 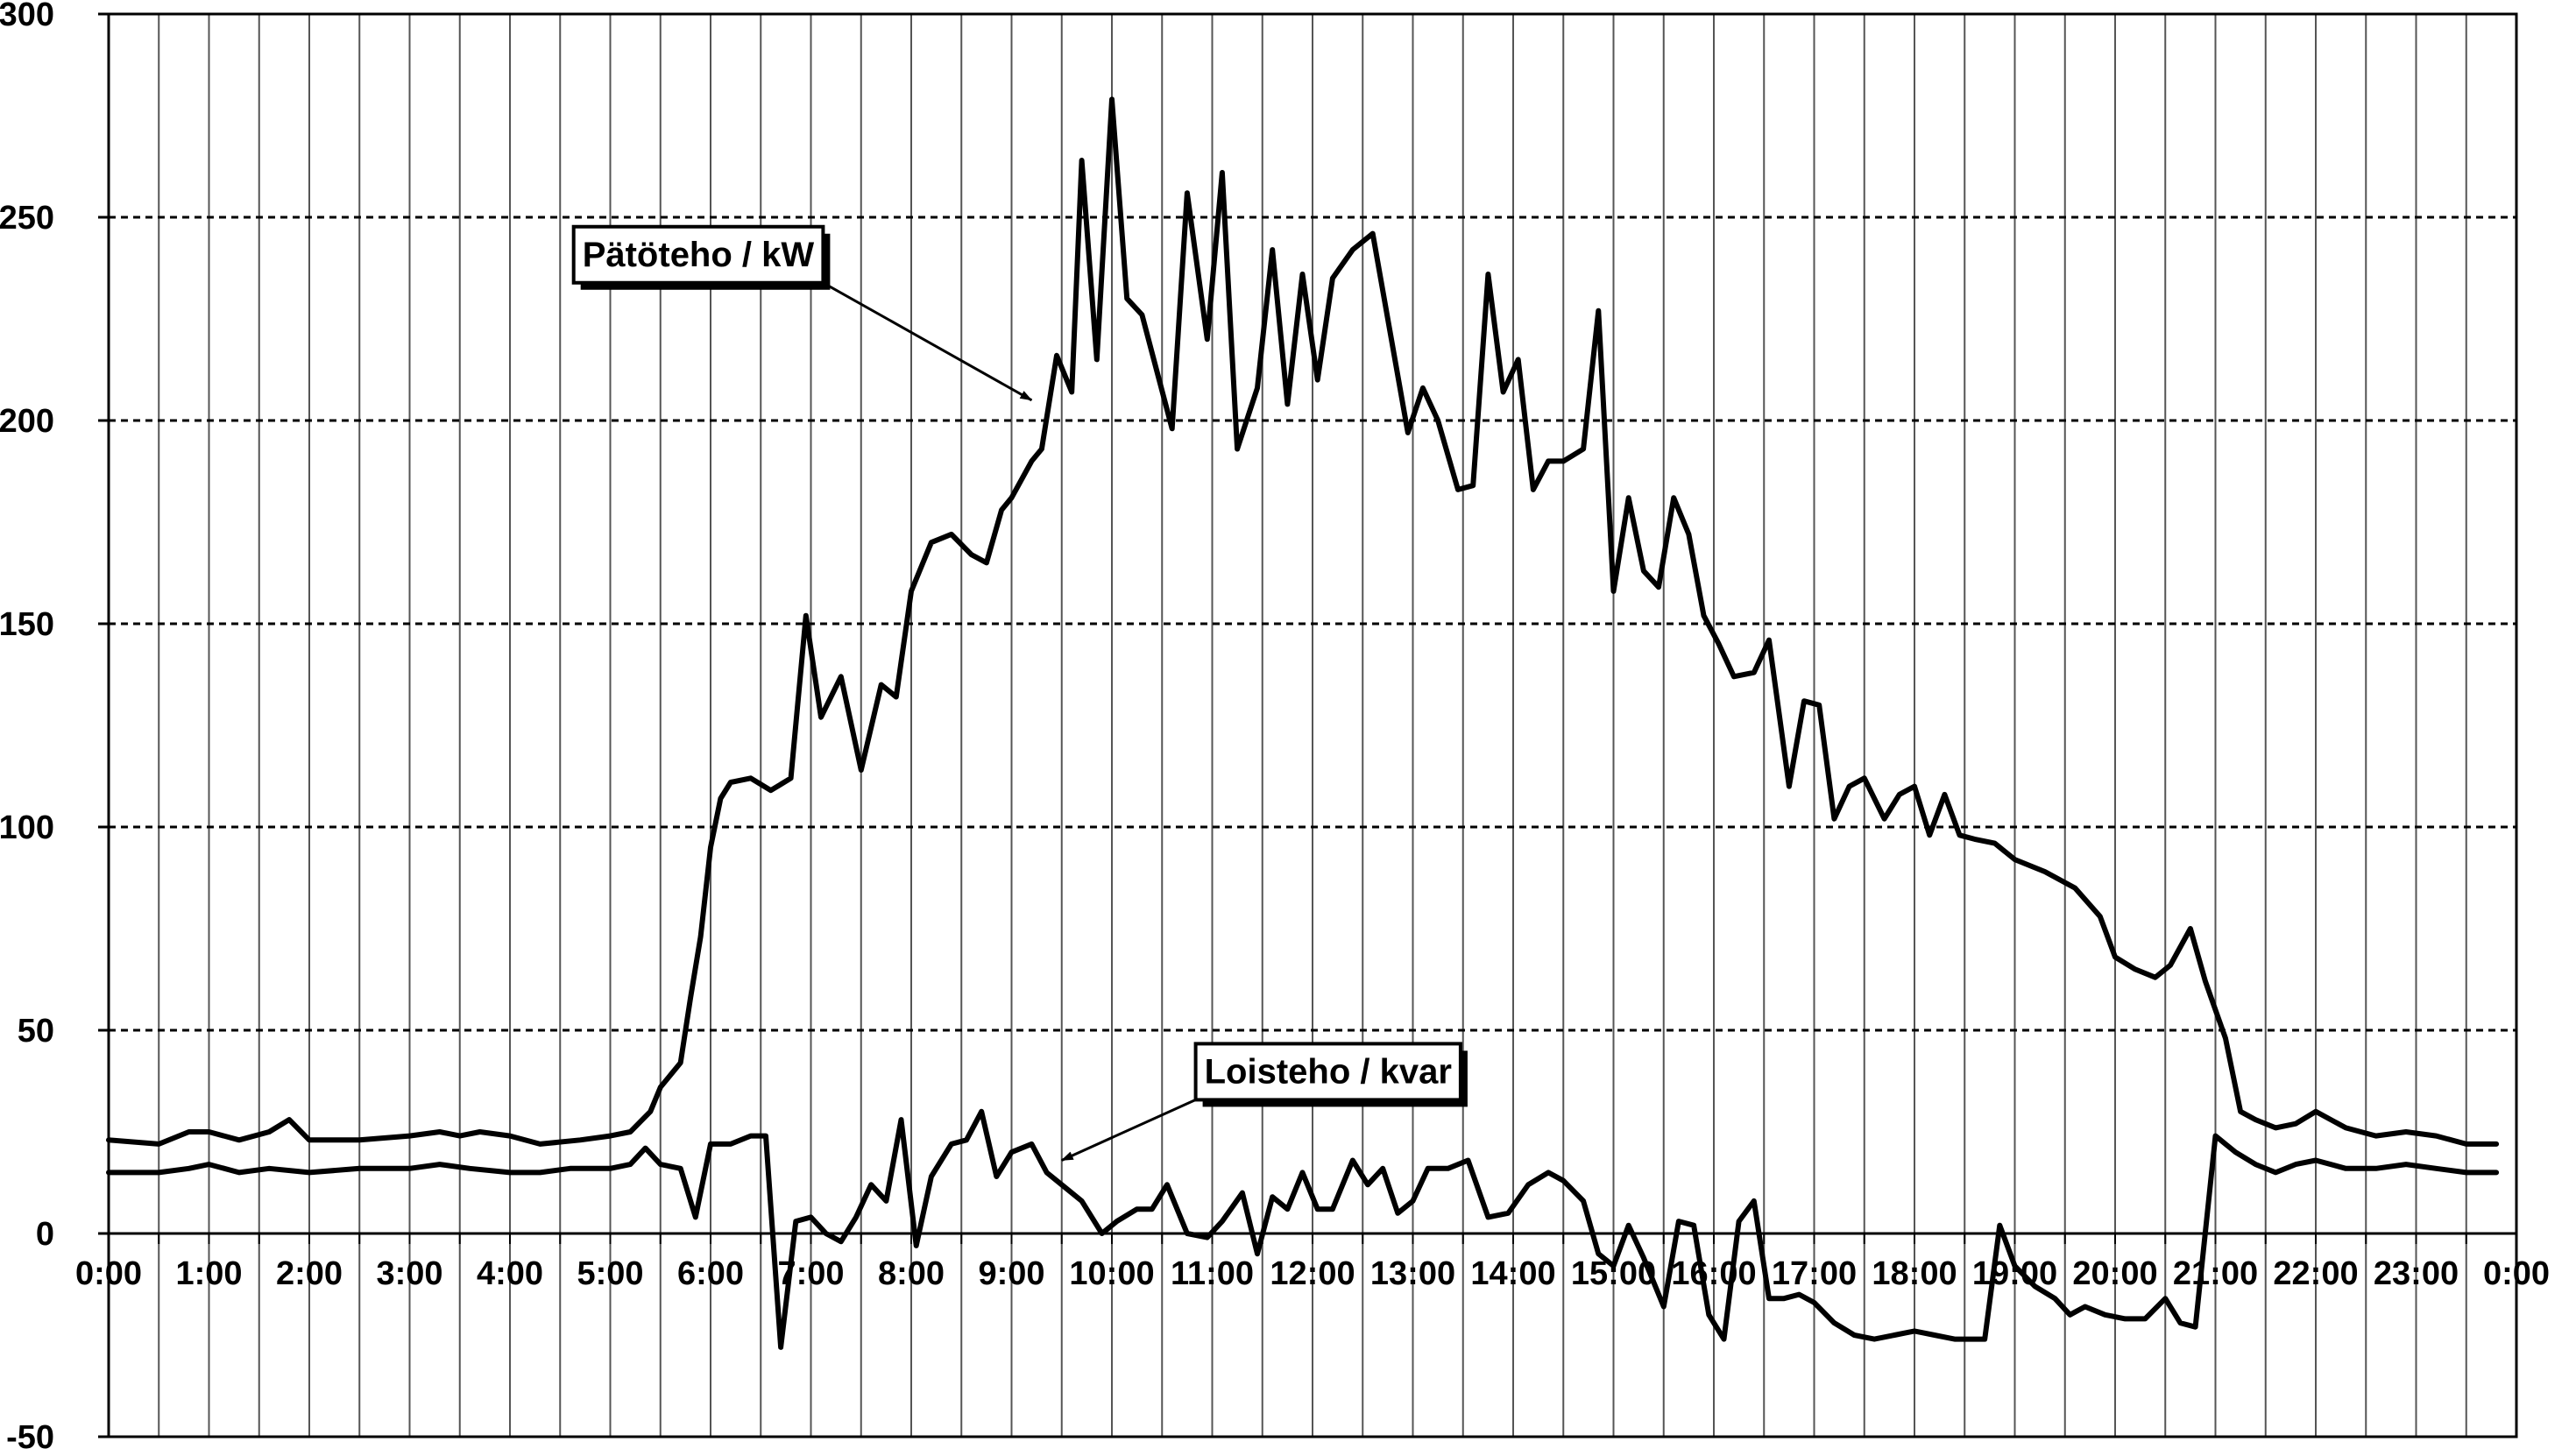 What do you see at coordinates (409, 1273) in the screenshot?
I see `x-tick-label: 3:00` at bounding box center [409, 1273].